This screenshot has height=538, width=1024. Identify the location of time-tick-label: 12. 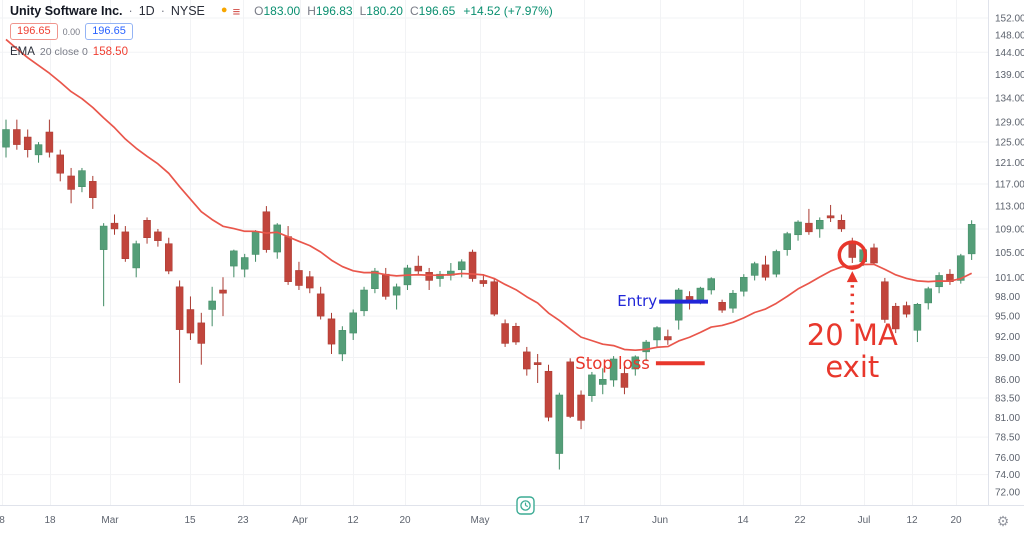
(353, 520).